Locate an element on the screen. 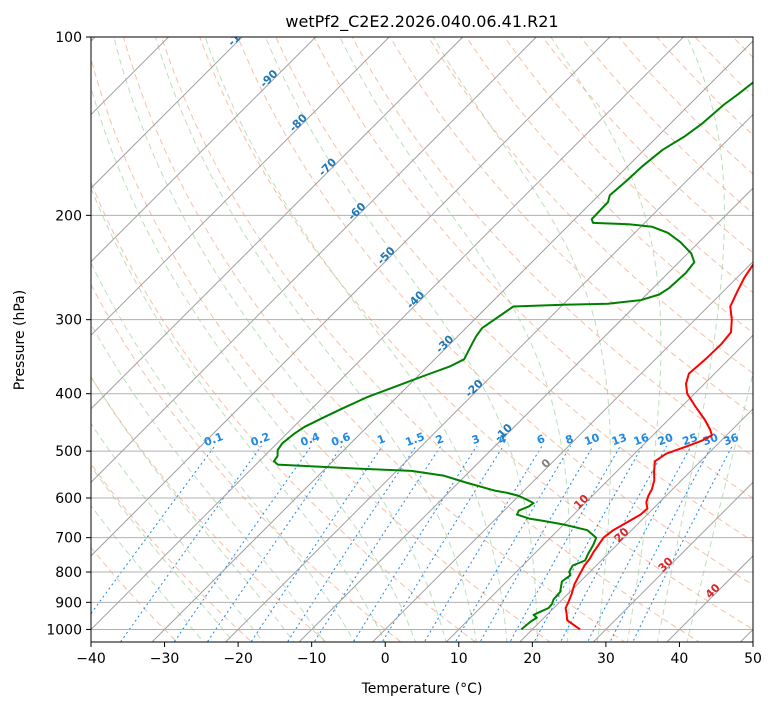 The width and height of the screenshot is (775, 708). isotherm-label: 10 is located at coordinates (581, 502).